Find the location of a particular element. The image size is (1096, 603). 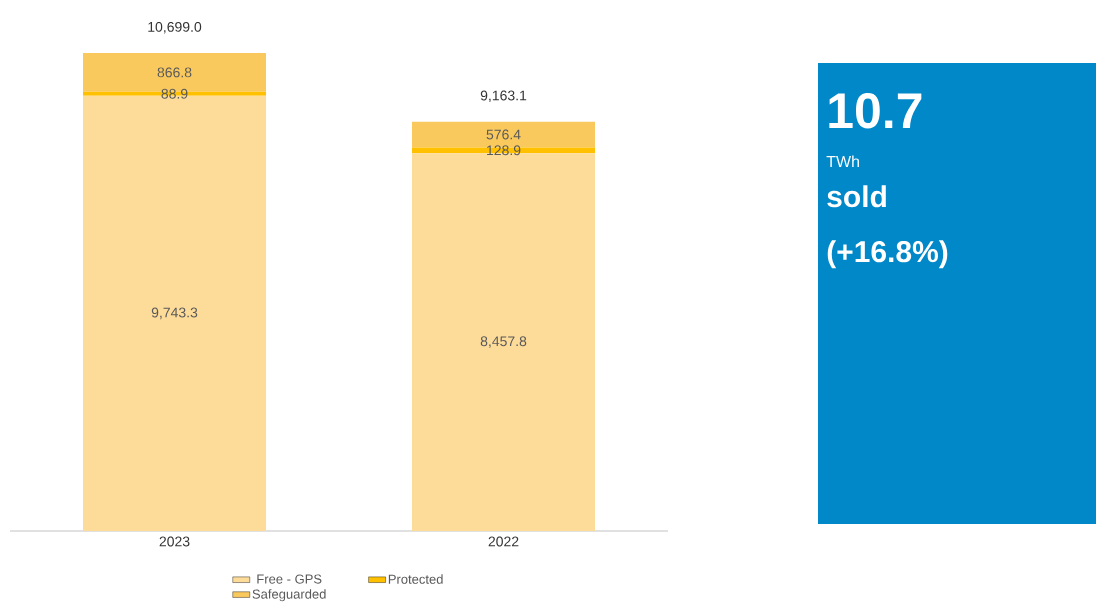

legend-label: Free - GPS is located at coordinates (289, 579).